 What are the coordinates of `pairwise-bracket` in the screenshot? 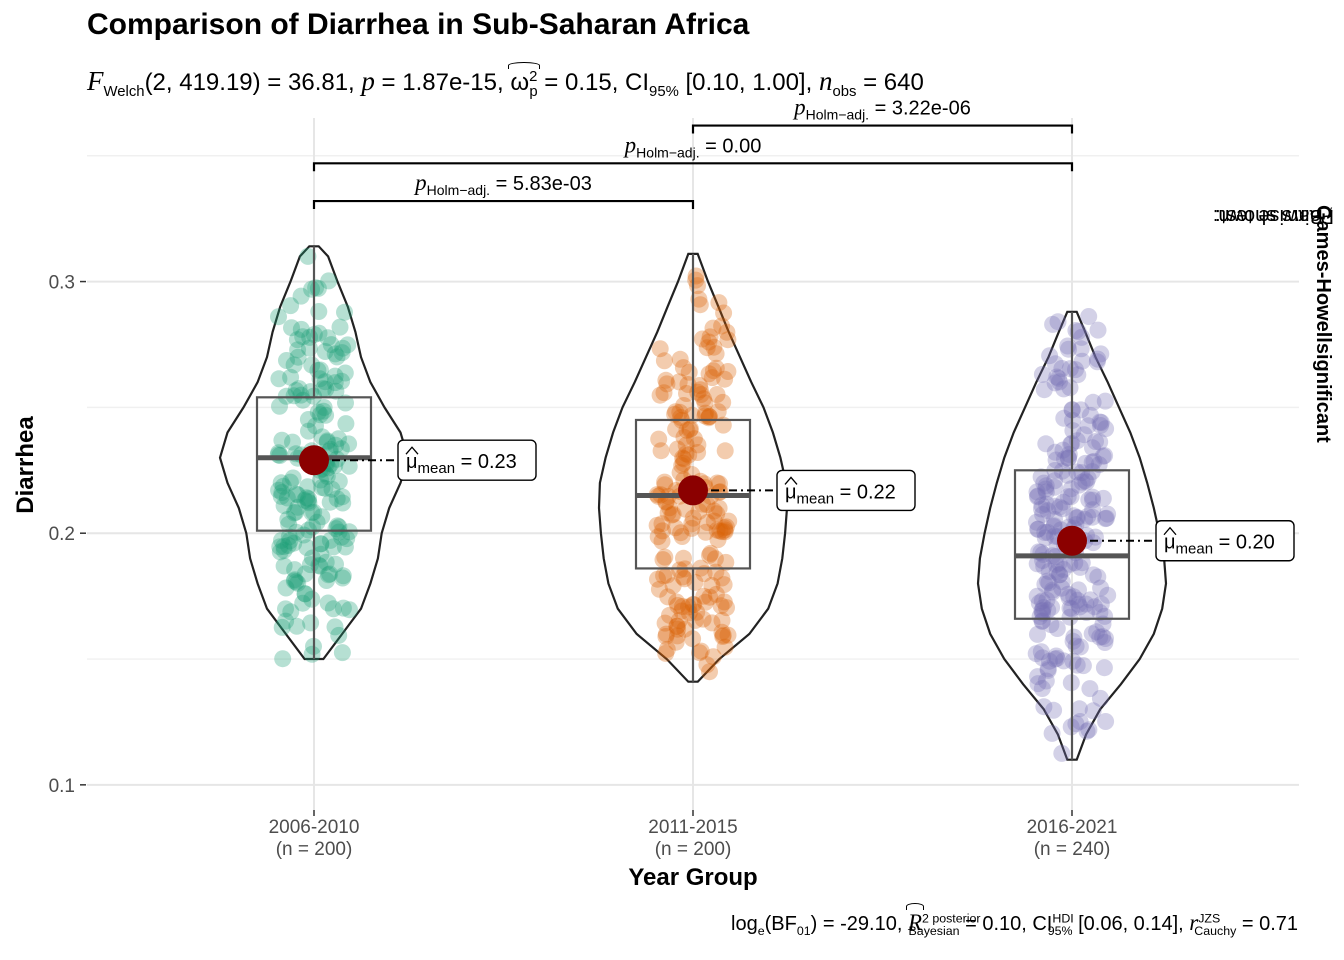 It's located at (503, 204).